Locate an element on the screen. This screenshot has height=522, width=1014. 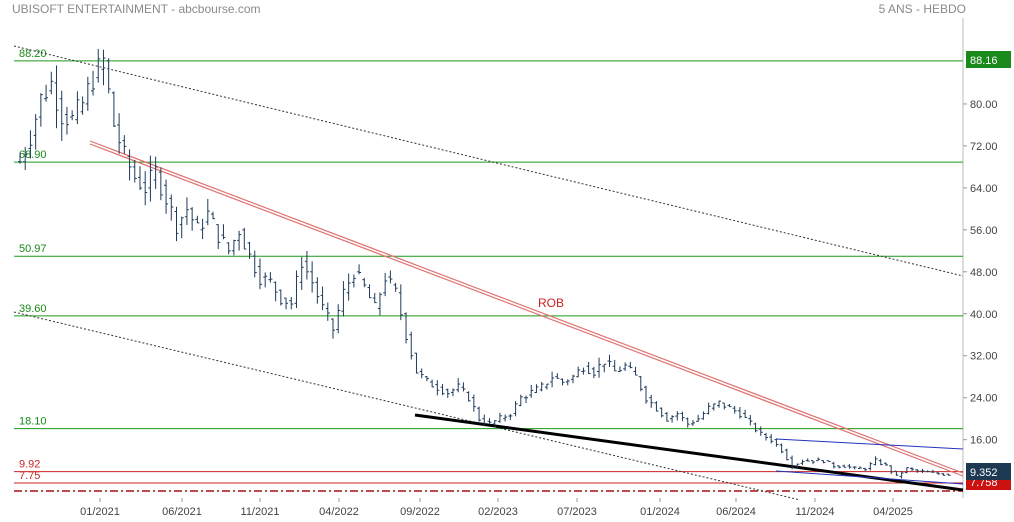
x-tick-label: 06/2021 is located at coordinates (182, 512).